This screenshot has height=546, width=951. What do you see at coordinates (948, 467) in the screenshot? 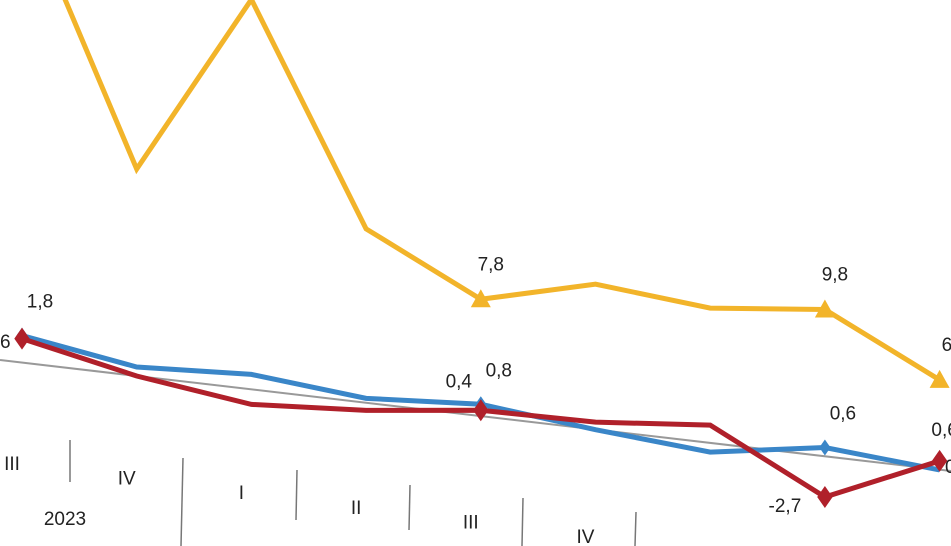
I see `annotation: 0` at bounding box center [948, 467].